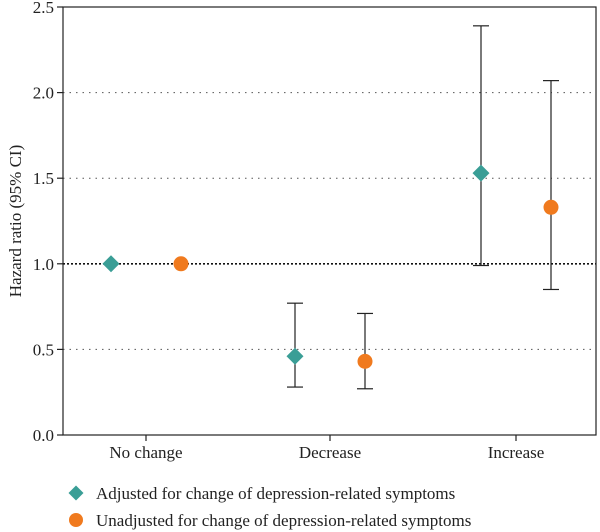 The height and width of the screenshot is (532, 600). I want to click on y-tick-label: 0.5, so click(43, 349).